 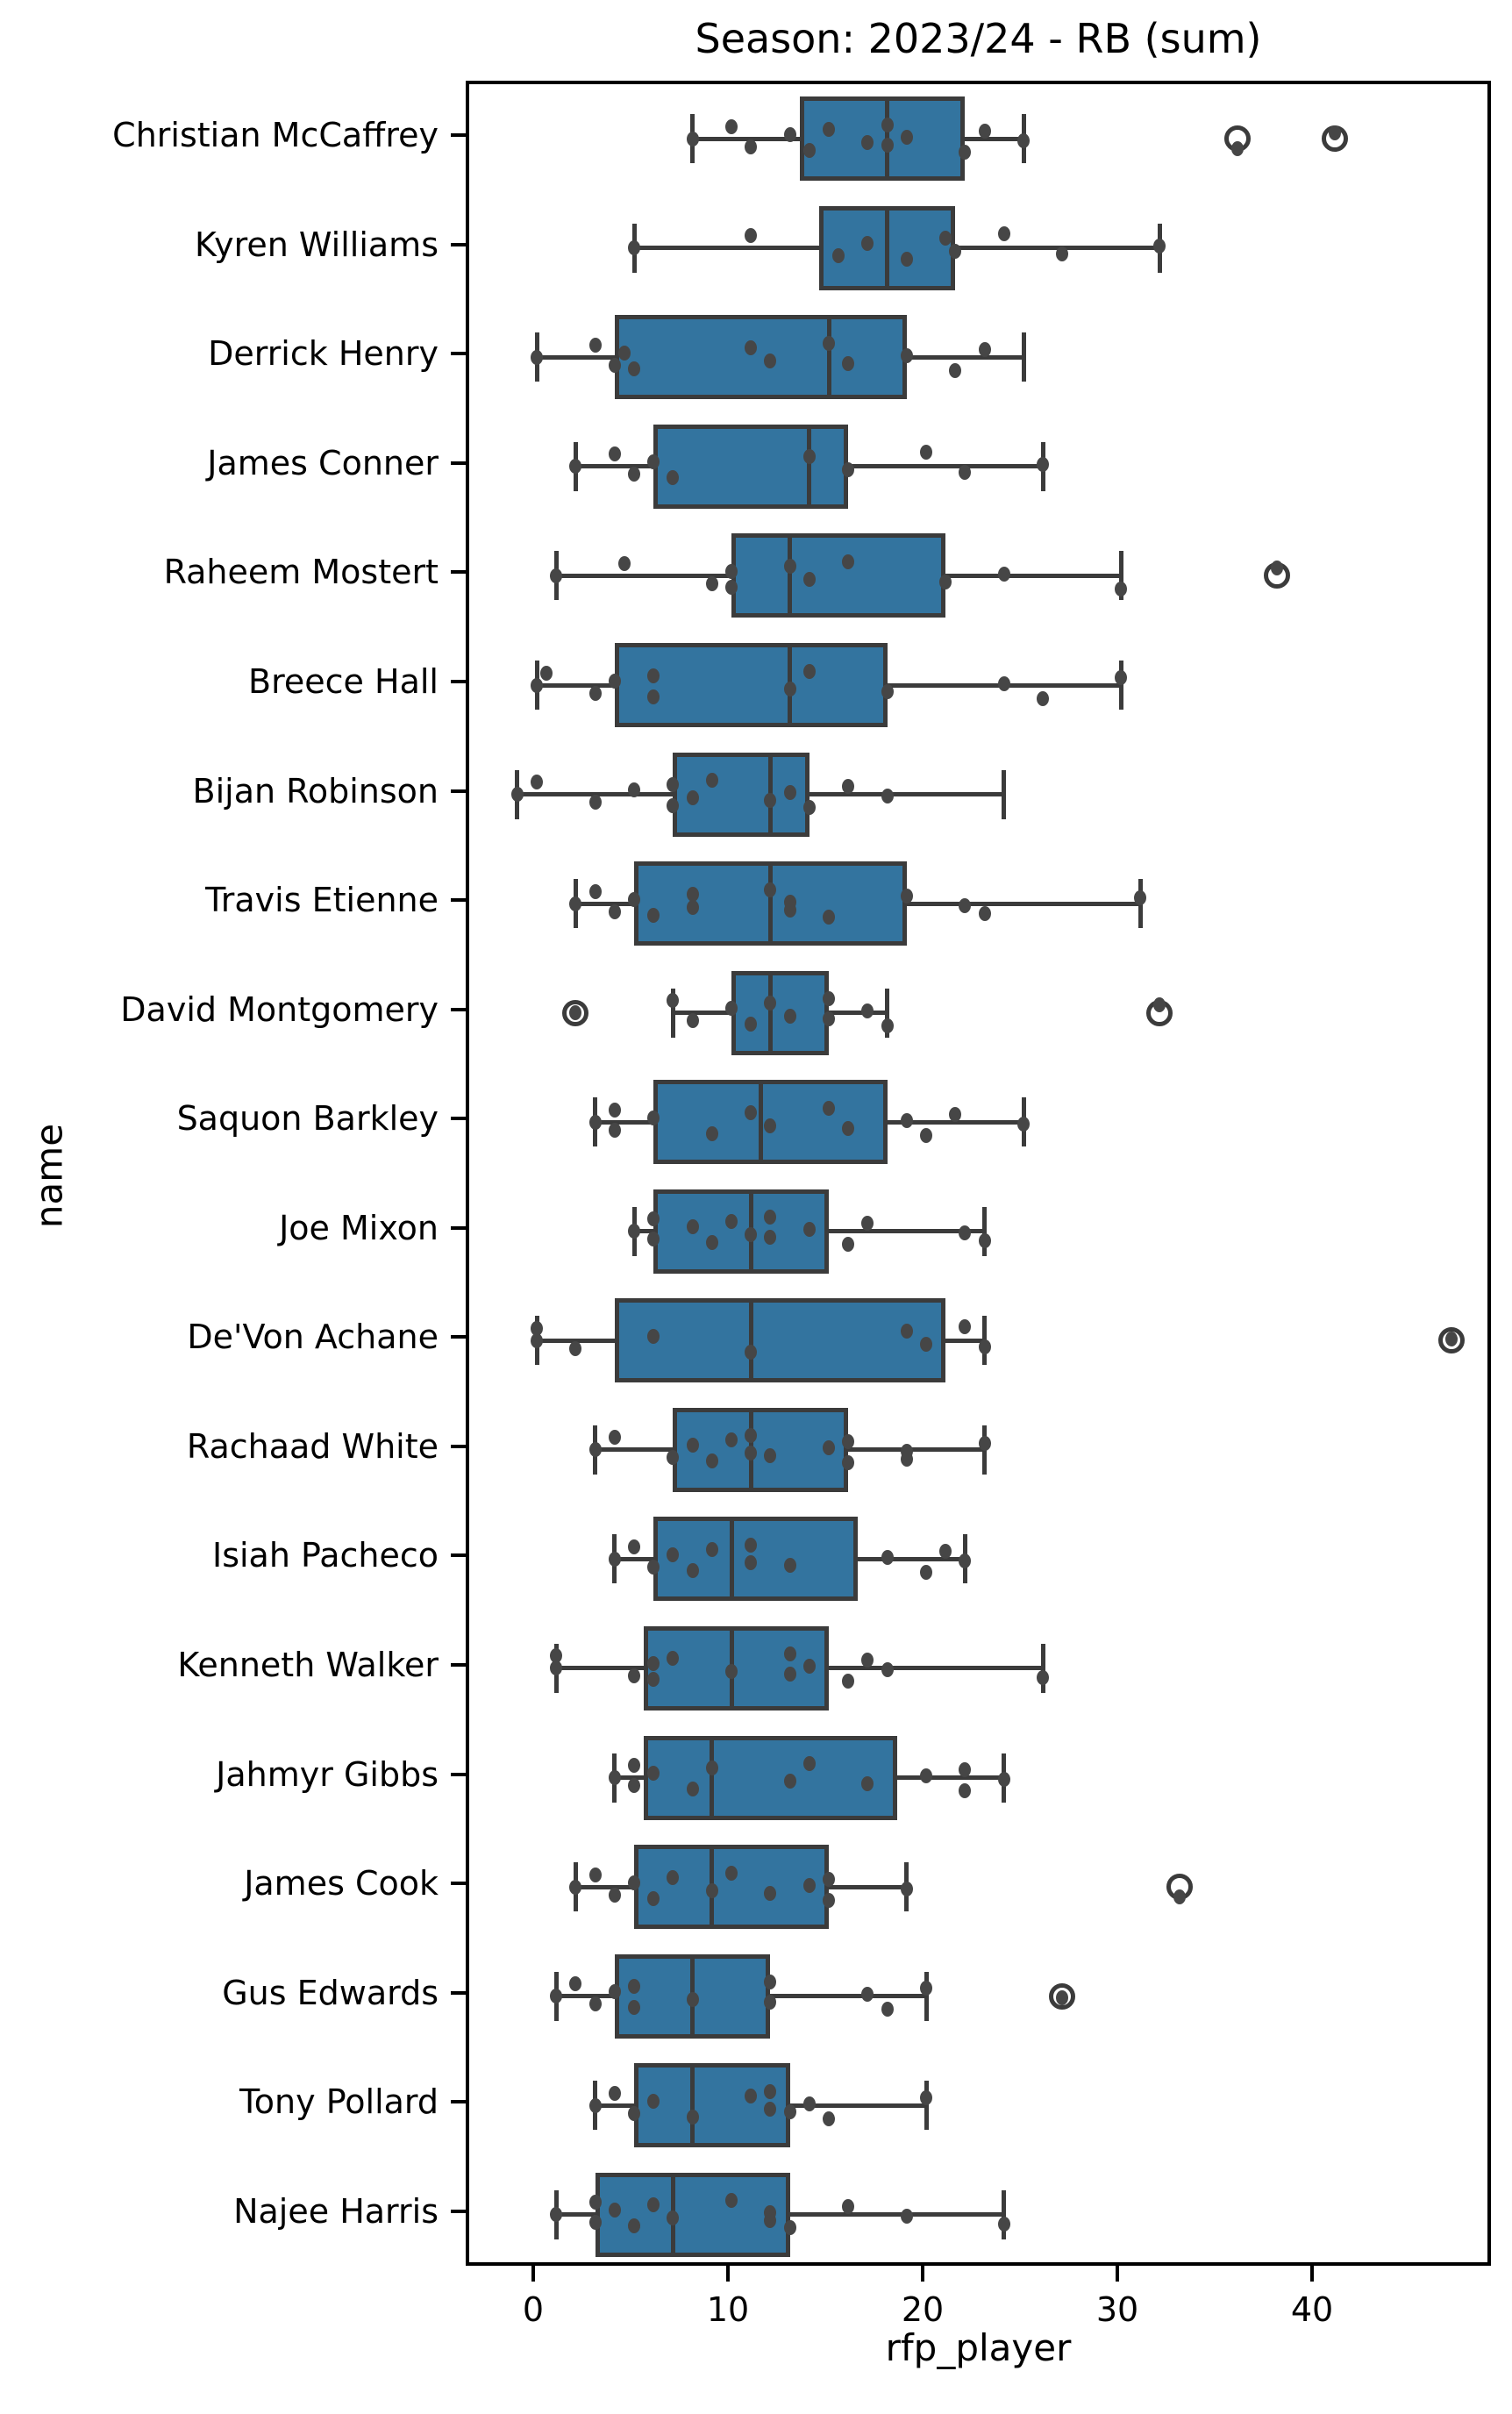 I want to click on y-tick-label: Travis Etienne, so click(x=322, y=900).